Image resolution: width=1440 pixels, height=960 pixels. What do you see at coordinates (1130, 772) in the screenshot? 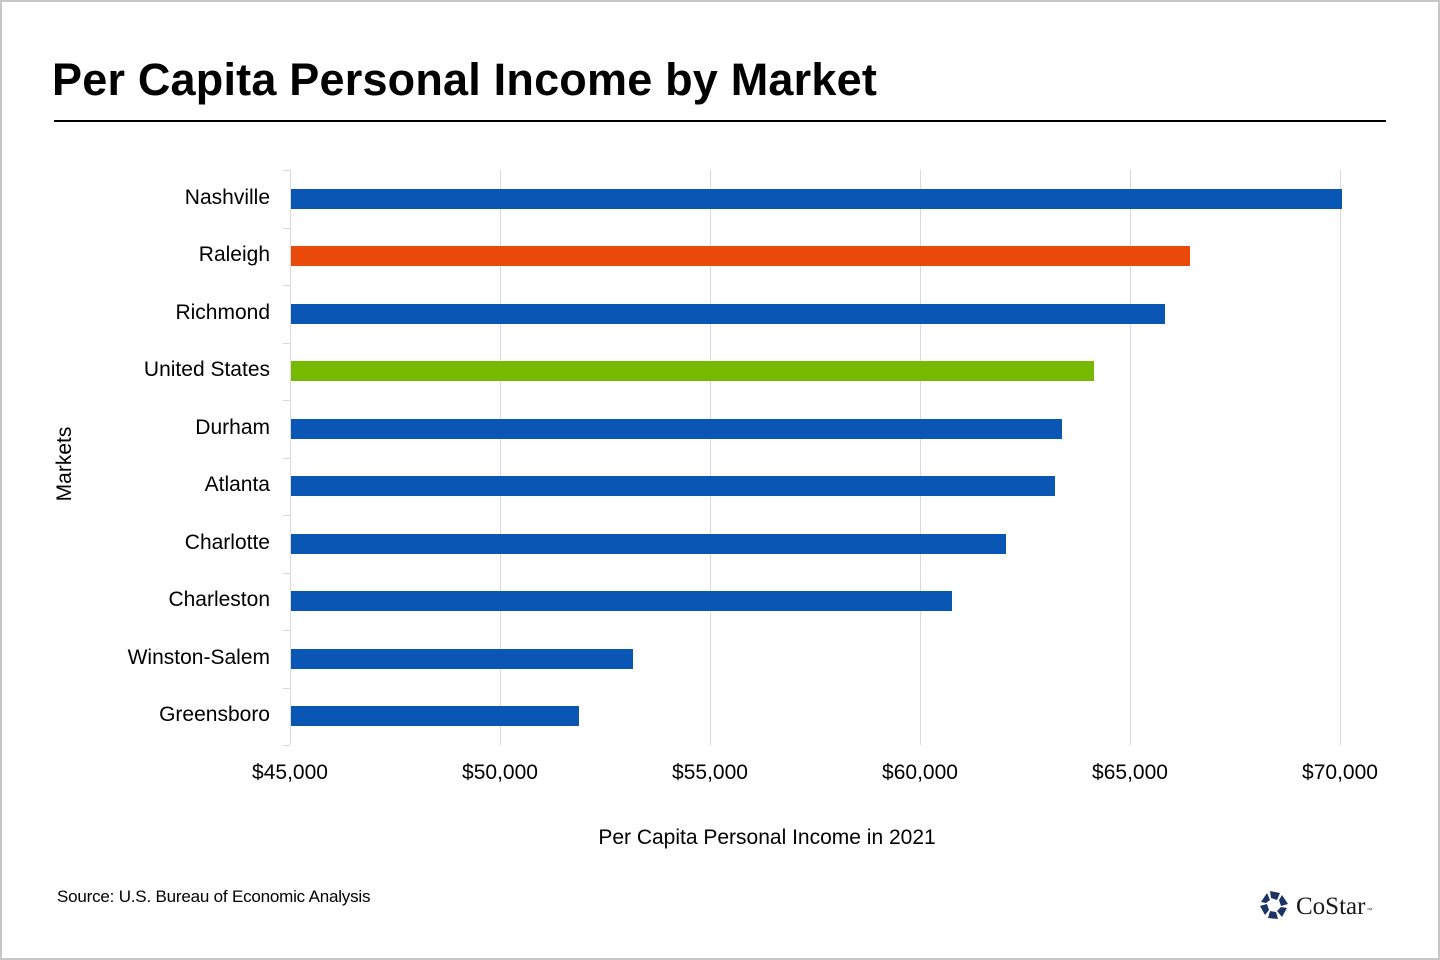
I see `x-tick-label: $65,000` at bounding box center [1130, 772].